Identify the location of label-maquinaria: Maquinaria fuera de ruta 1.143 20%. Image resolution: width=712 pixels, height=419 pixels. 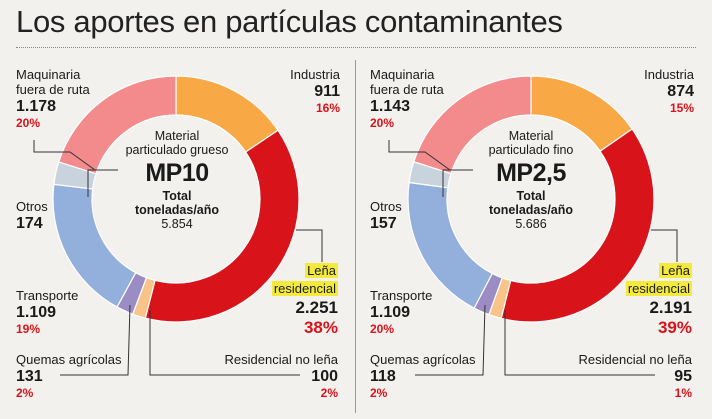
(407, 99).